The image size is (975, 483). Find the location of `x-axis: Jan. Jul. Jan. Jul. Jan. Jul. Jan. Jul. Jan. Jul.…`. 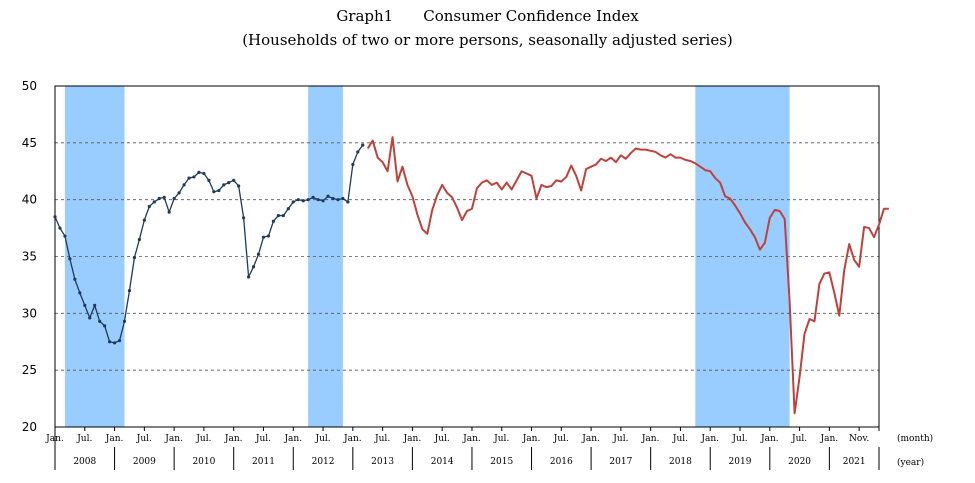

x-axis: Jan. Jul. Jan. Jul. Jan. Jul. Jan. Jul. Jan. Jul.… is located at coordinates (462, 448).